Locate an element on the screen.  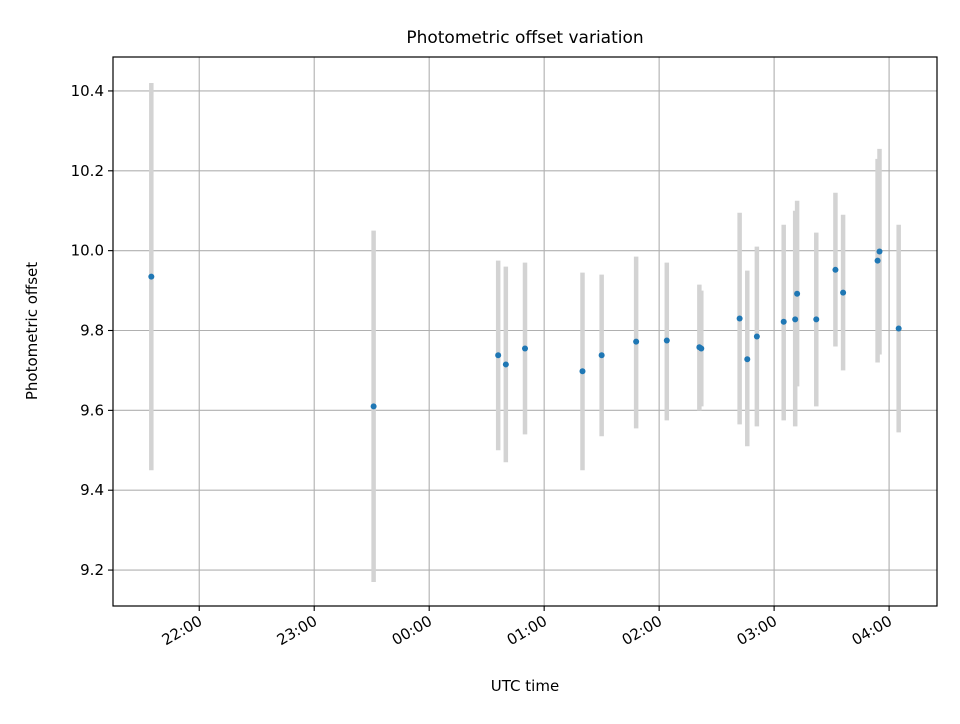
y-tick-label: 9.8 is located at coordinates (92, 331).